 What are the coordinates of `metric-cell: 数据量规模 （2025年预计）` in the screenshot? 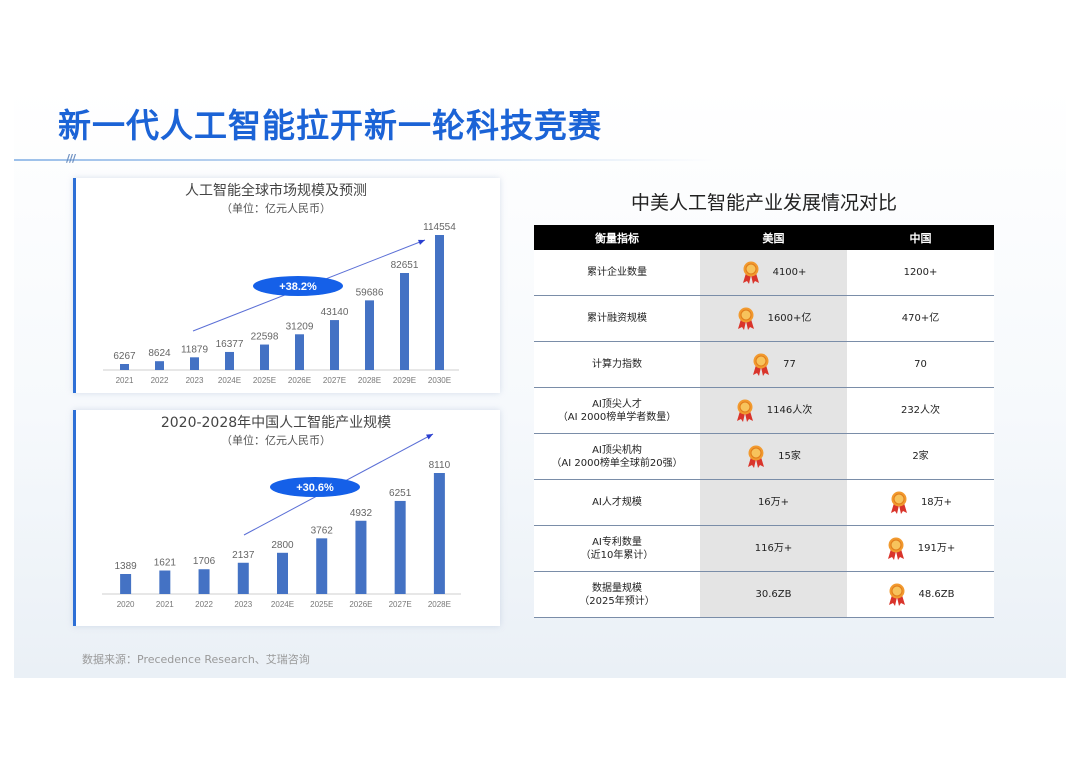 It's located at (617, 594).